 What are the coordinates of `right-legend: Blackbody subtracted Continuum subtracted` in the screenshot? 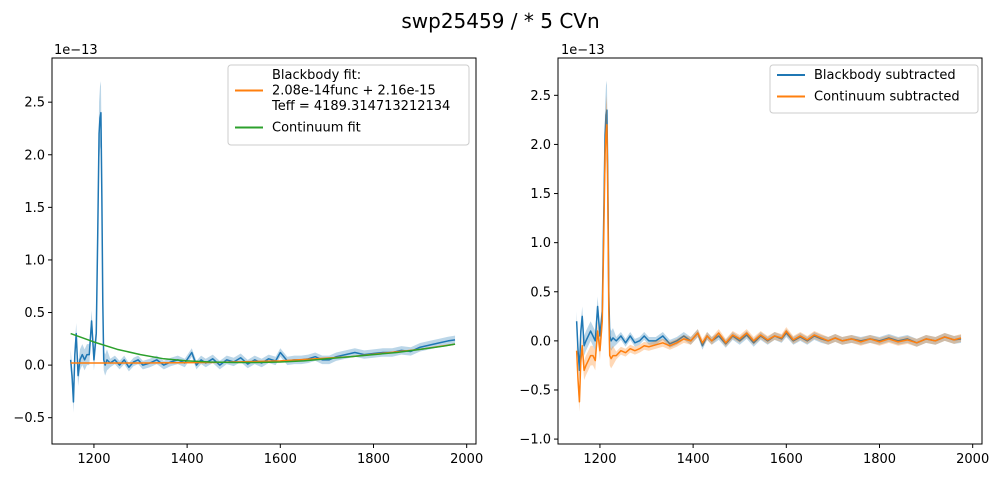 It's located at (874, 89).